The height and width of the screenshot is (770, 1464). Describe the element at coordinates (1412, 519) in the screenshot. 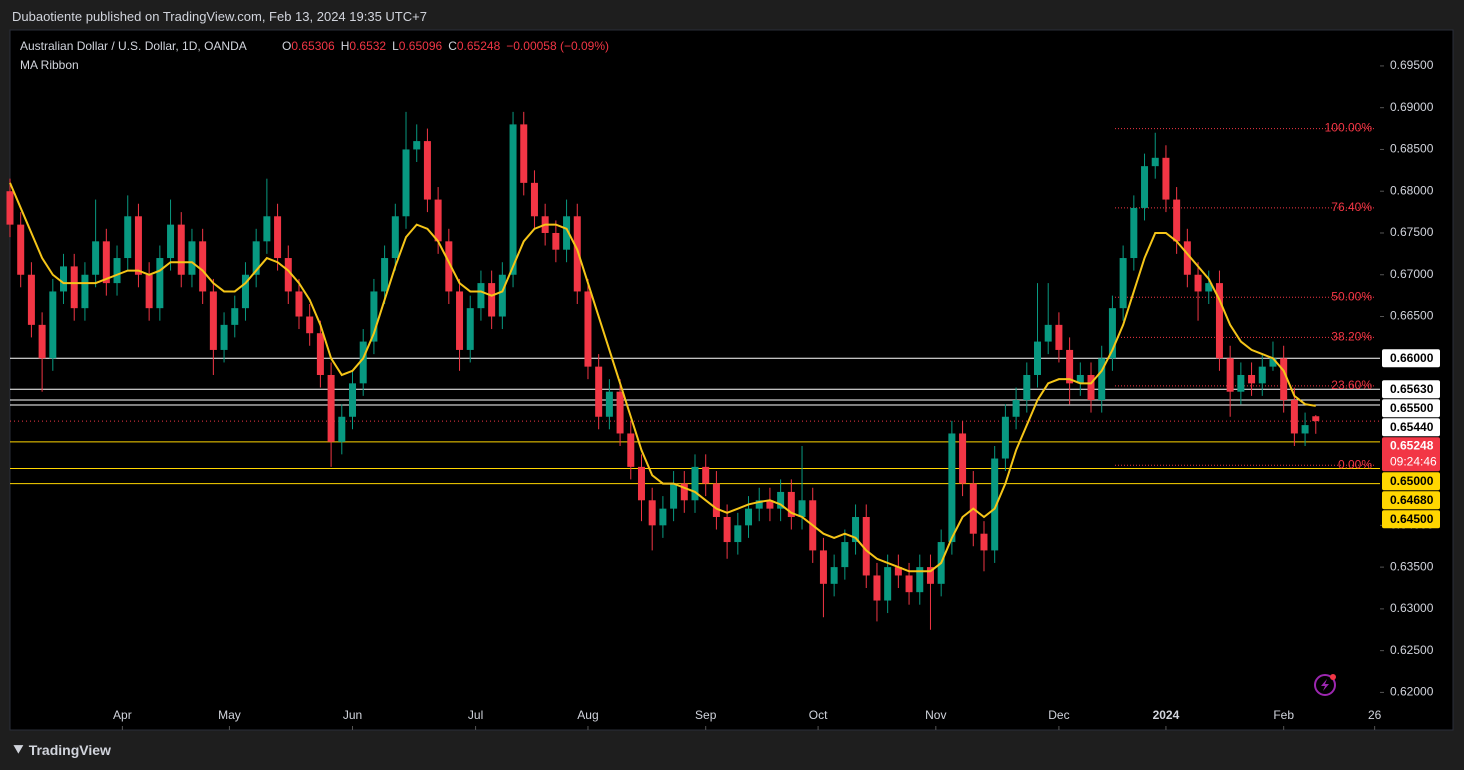

I see `level-tag-label: 0.64500` at that location.